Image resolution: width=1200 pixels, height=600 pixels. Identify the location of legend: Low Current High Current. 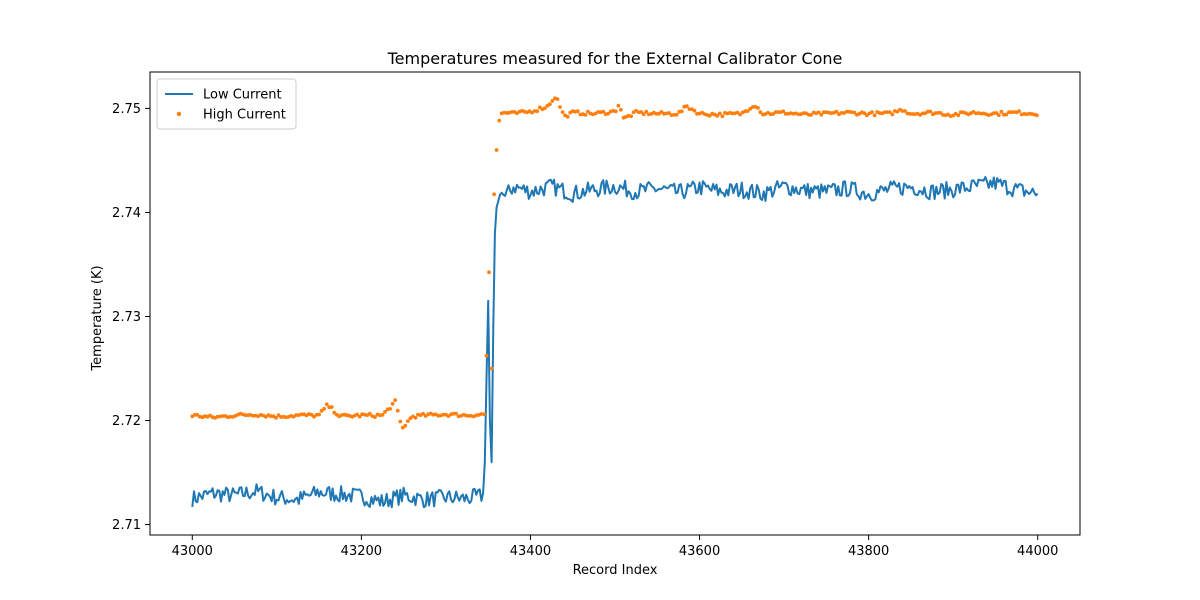
(226, 104).